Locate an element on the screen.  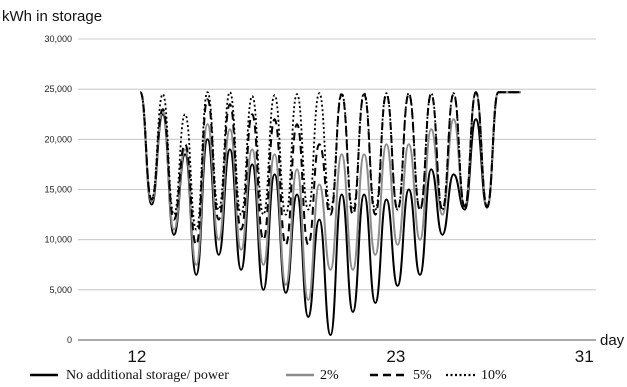
y-tick-labels: 0 5,000 10,000 15,000 20,000 25,000 30,000 is located at coordinates (58, 189).